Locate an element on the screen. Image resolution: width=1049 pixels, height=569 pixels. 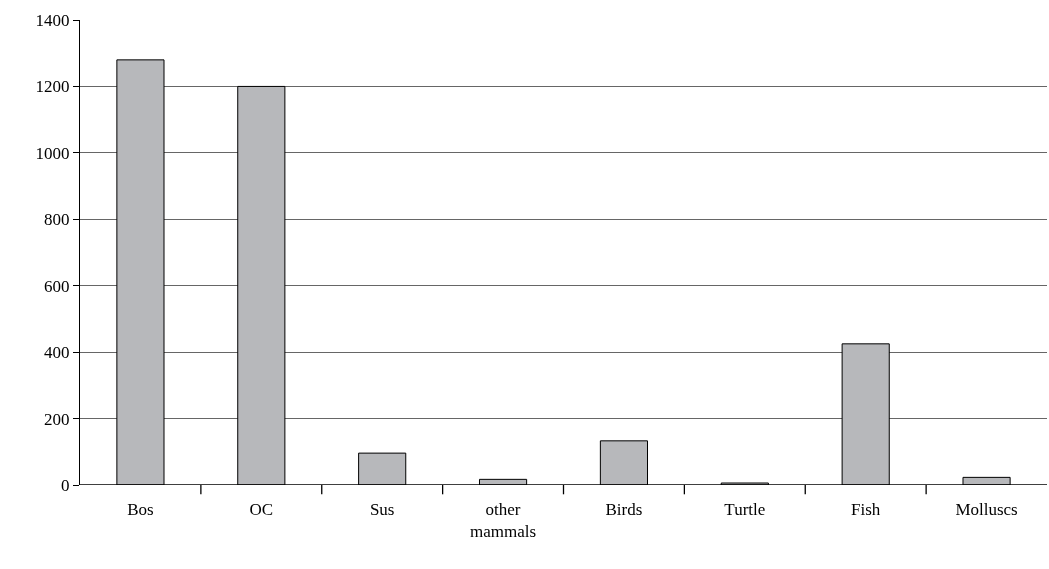
x-tick-label: Turtle is located at coordinates (745, 509).